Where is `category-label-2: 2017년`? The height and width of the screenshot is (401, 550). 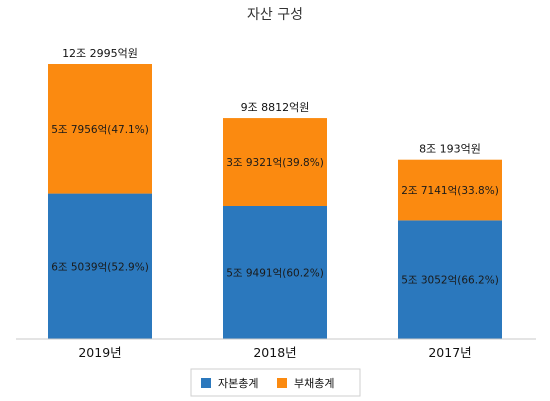 category-label-2: 2017년 is located at coordinates (449, 352).